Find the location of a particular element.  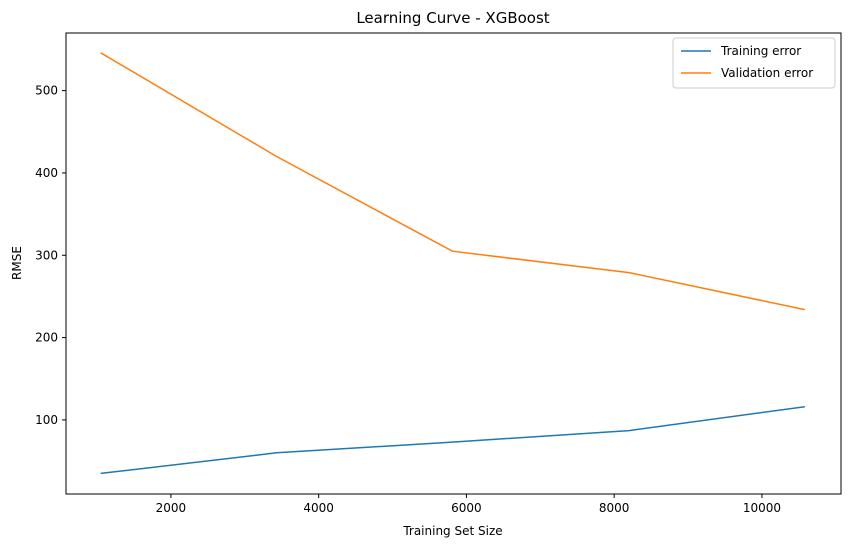

legend-label: Validation error is located at coordinates (767, 73).